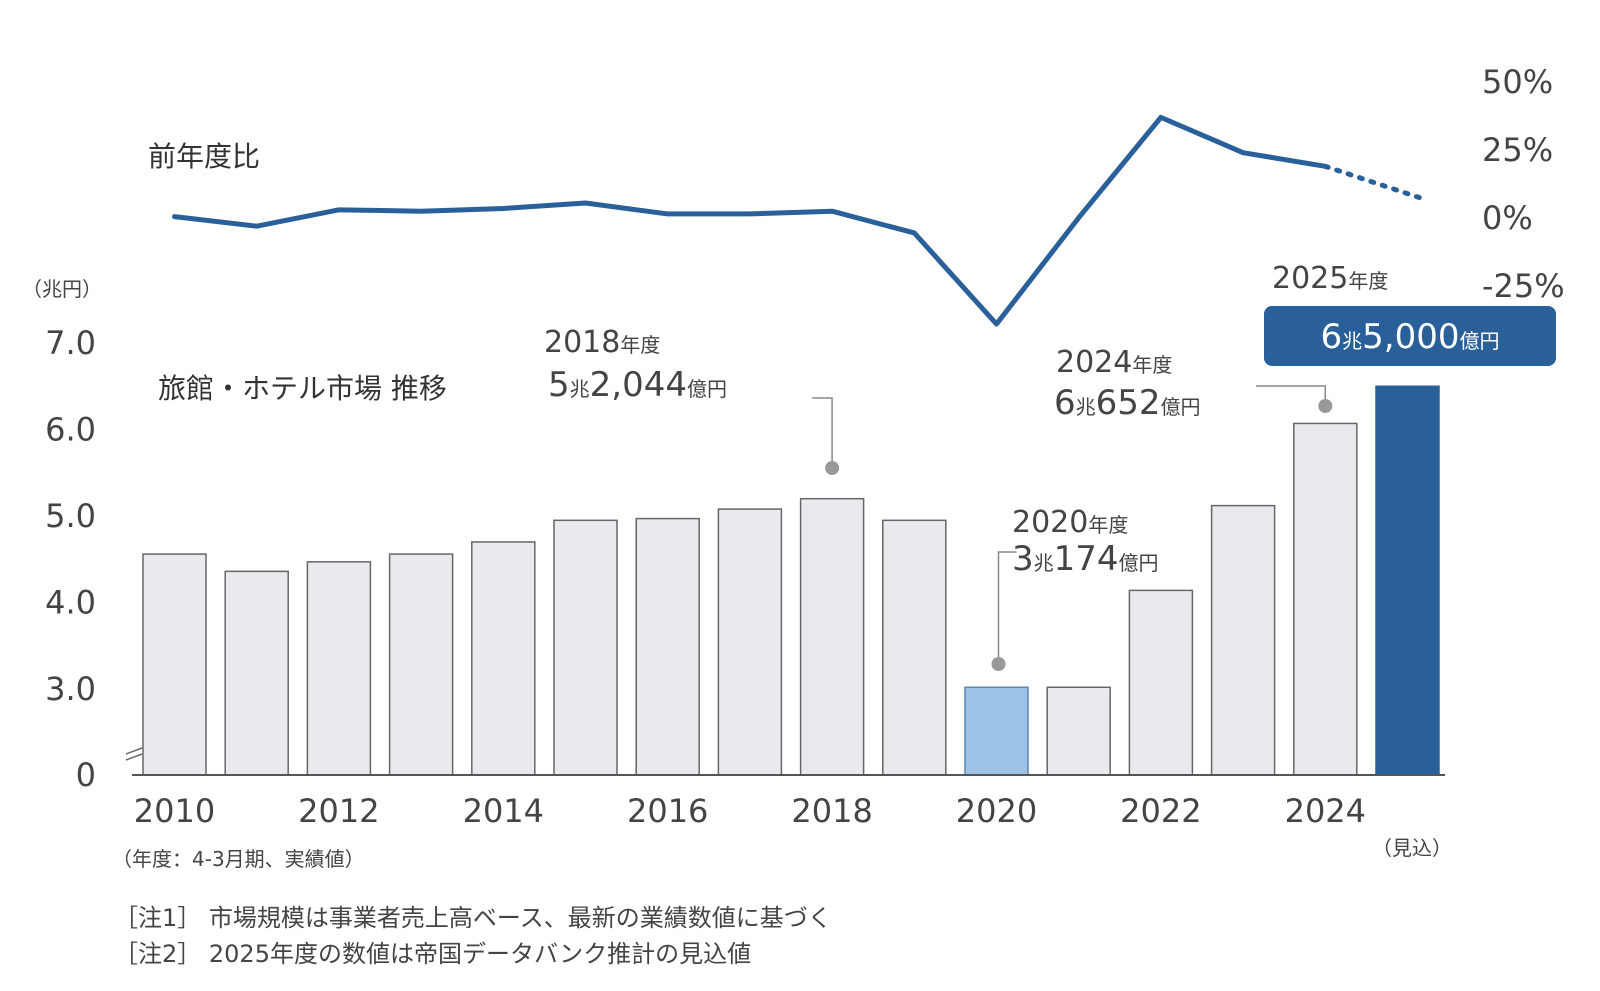 This screenshot has height=991, width=1600. What do you see at coordinates (1070, 522) in the screenshot?
I see `annotation-year: 2020年度` at bounding box center [1070, 522].